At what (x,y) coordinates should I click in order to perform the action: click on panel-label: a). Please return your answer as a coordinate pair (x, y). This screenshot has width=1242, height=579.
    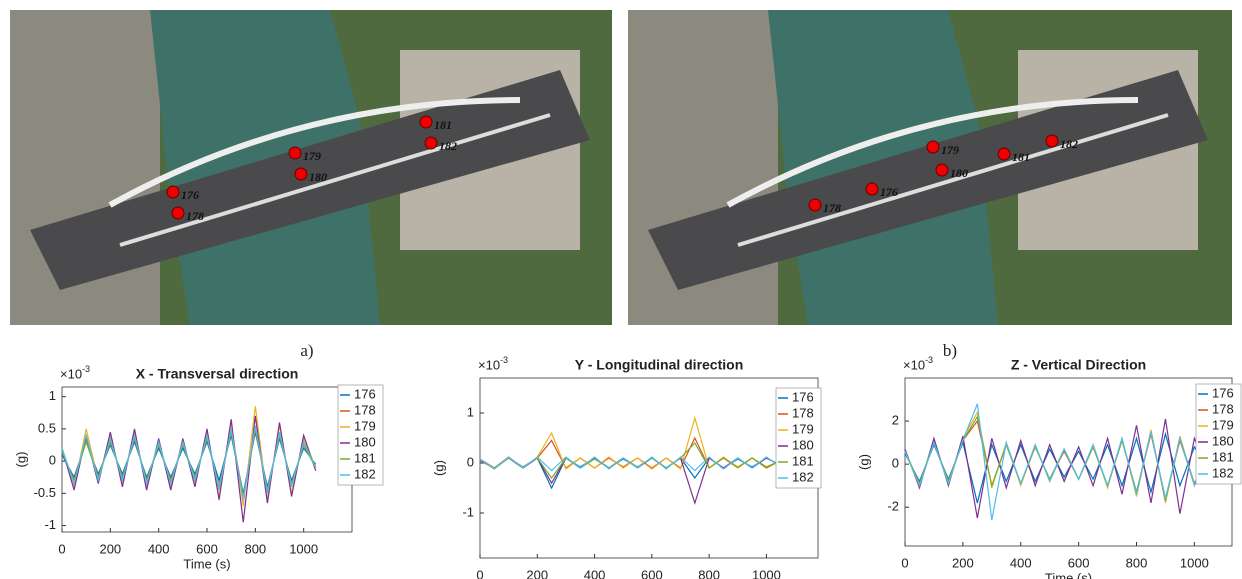
    Looking at the image, I should click on (306, 350).